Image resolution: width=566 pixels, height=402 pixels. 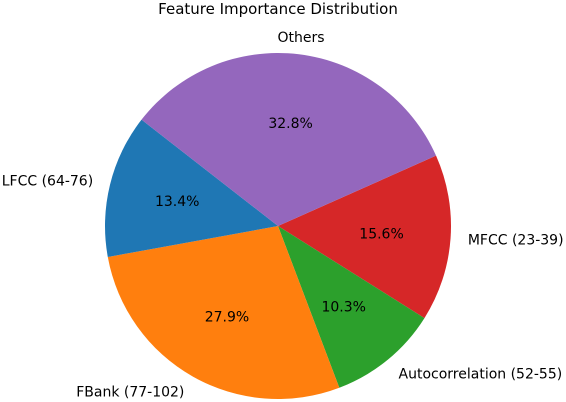 What do you see at coordinates (343, 307) in the screenshot?
I see `pct-label-autocorrelation-52-55: 10.3%` at bounding box center [343, 307].